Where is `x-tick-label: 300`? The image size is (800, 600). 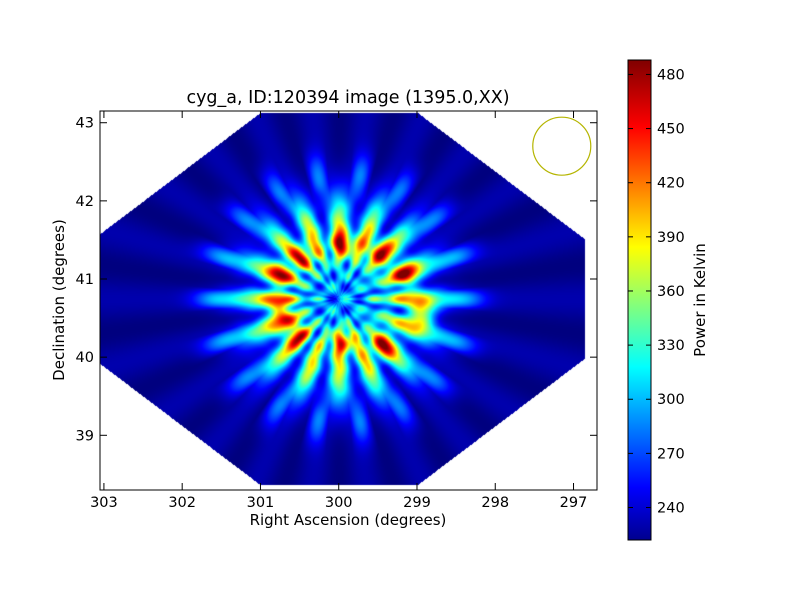 x-tick-label: 300 is located at coordinates (339, 503).